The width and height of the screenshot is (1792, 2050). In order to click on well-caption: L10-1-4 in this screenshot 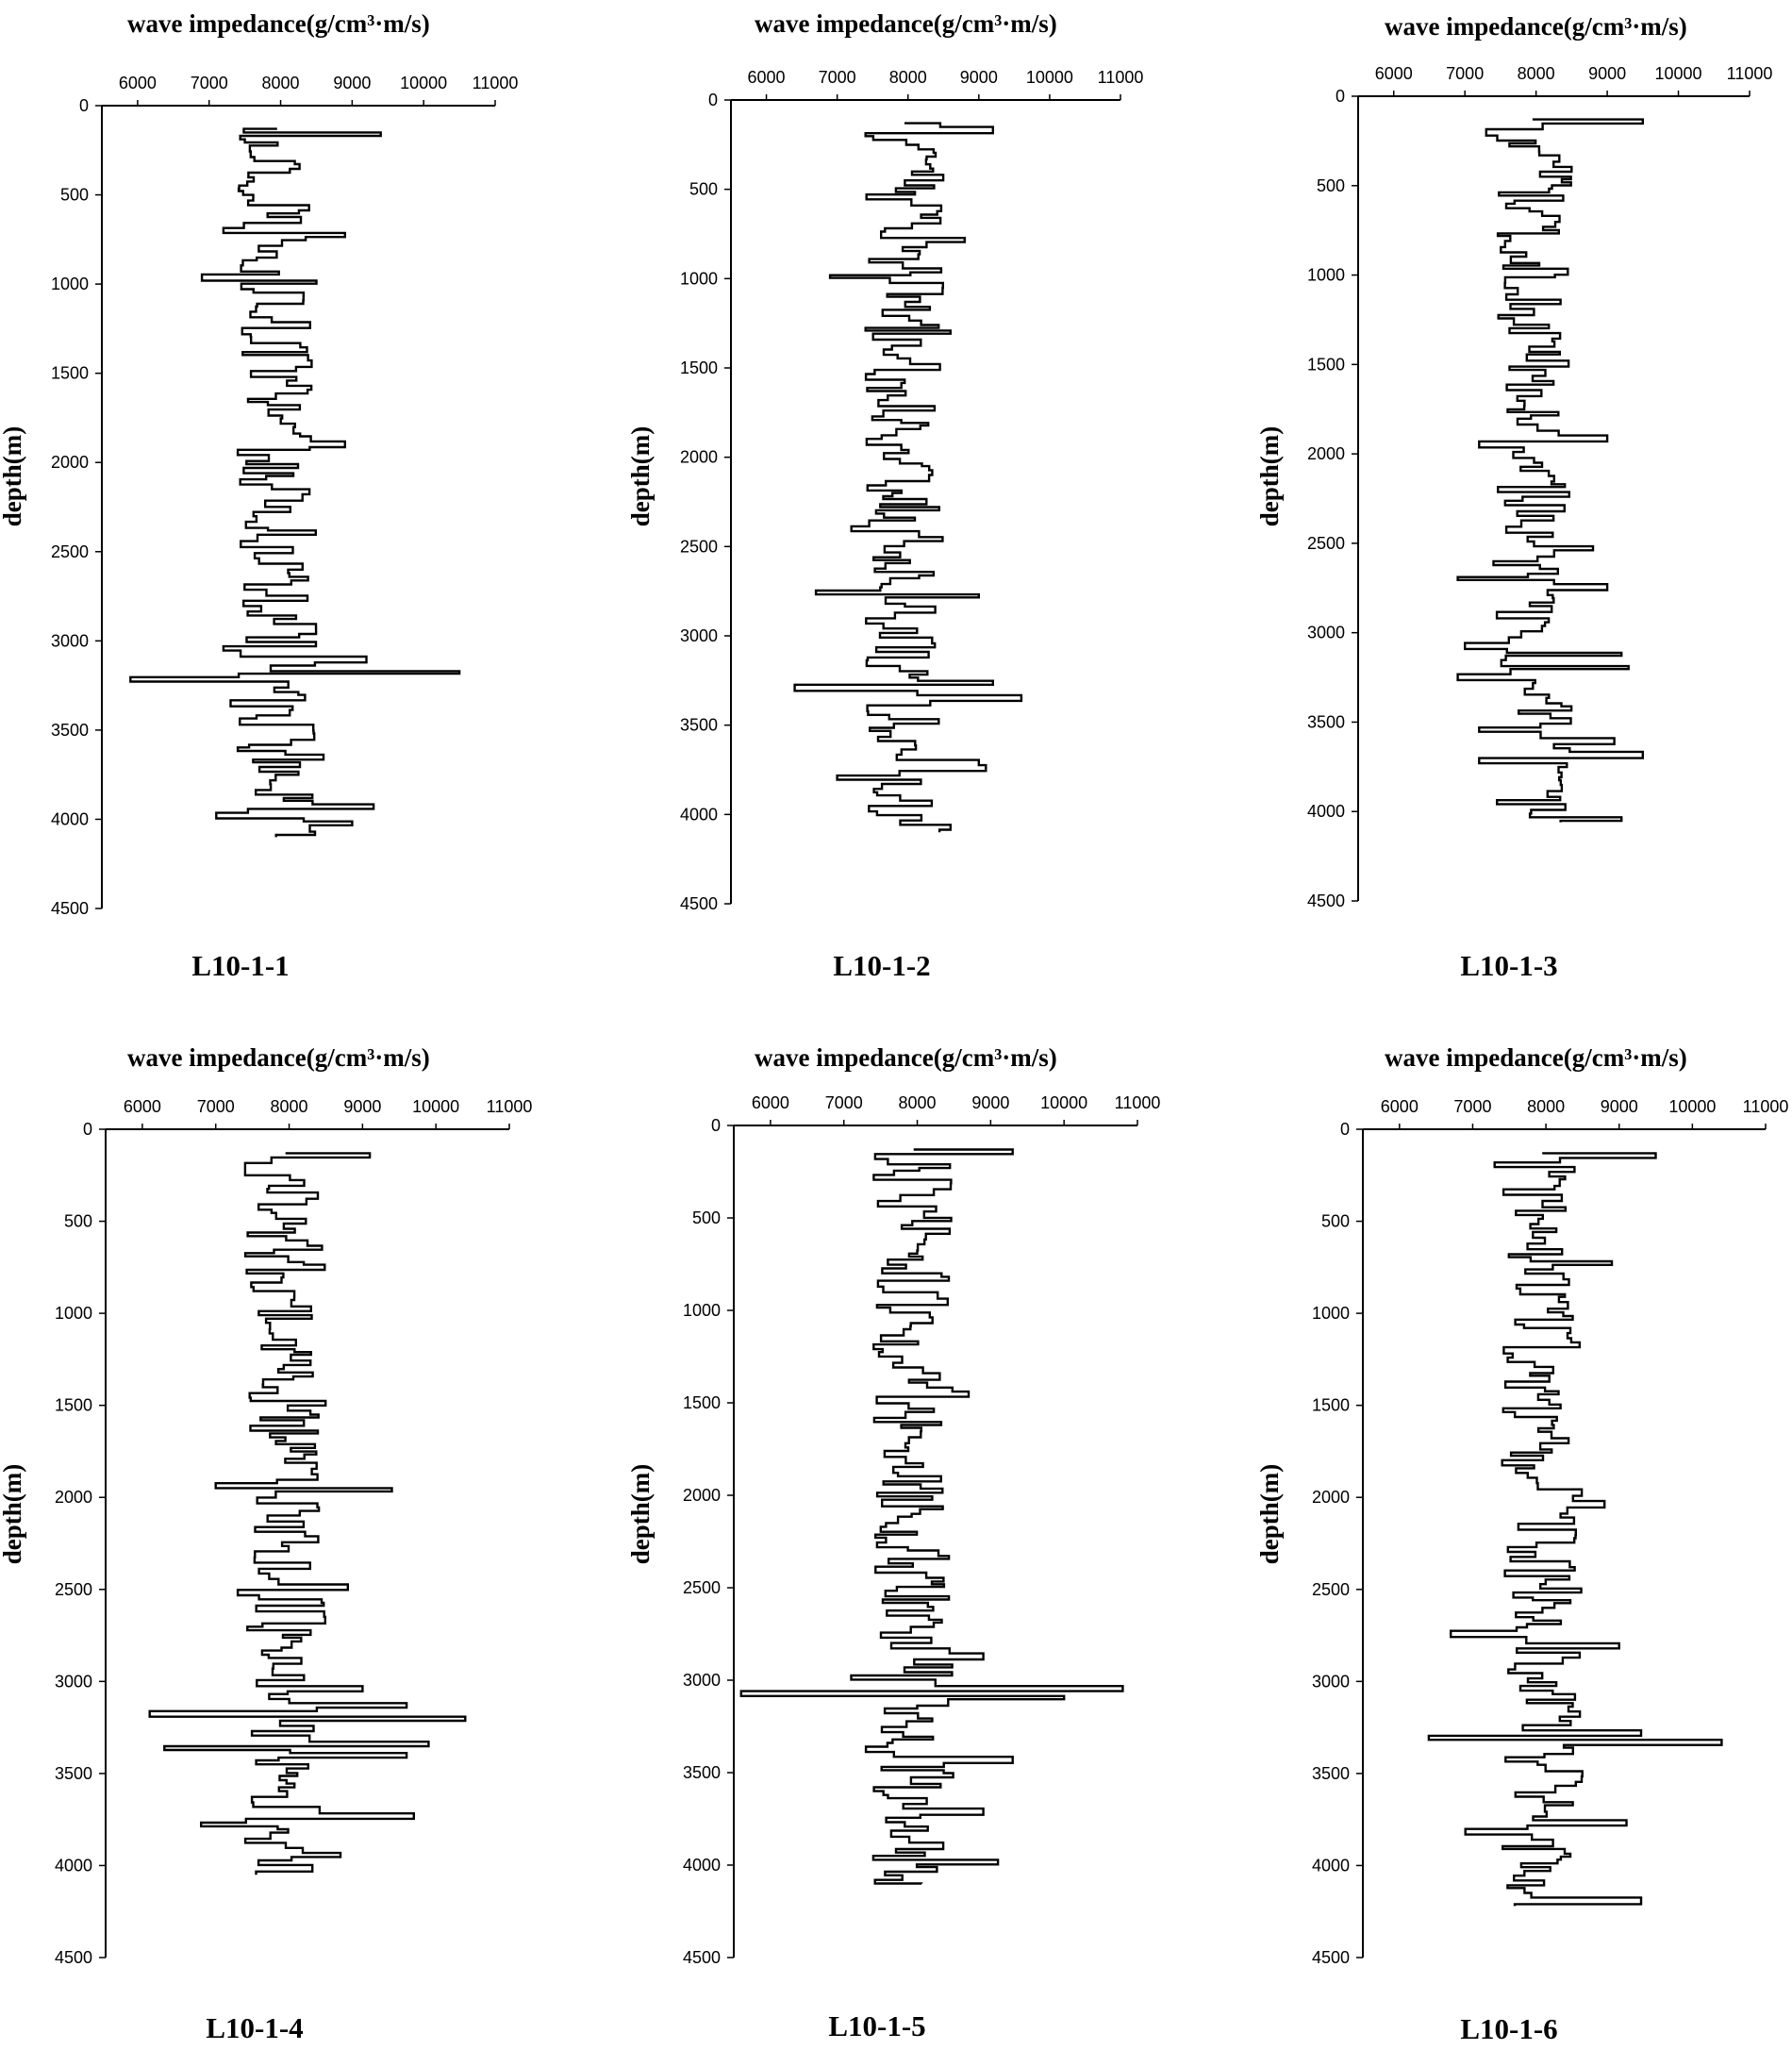, I will do `click(255, 2027)`.